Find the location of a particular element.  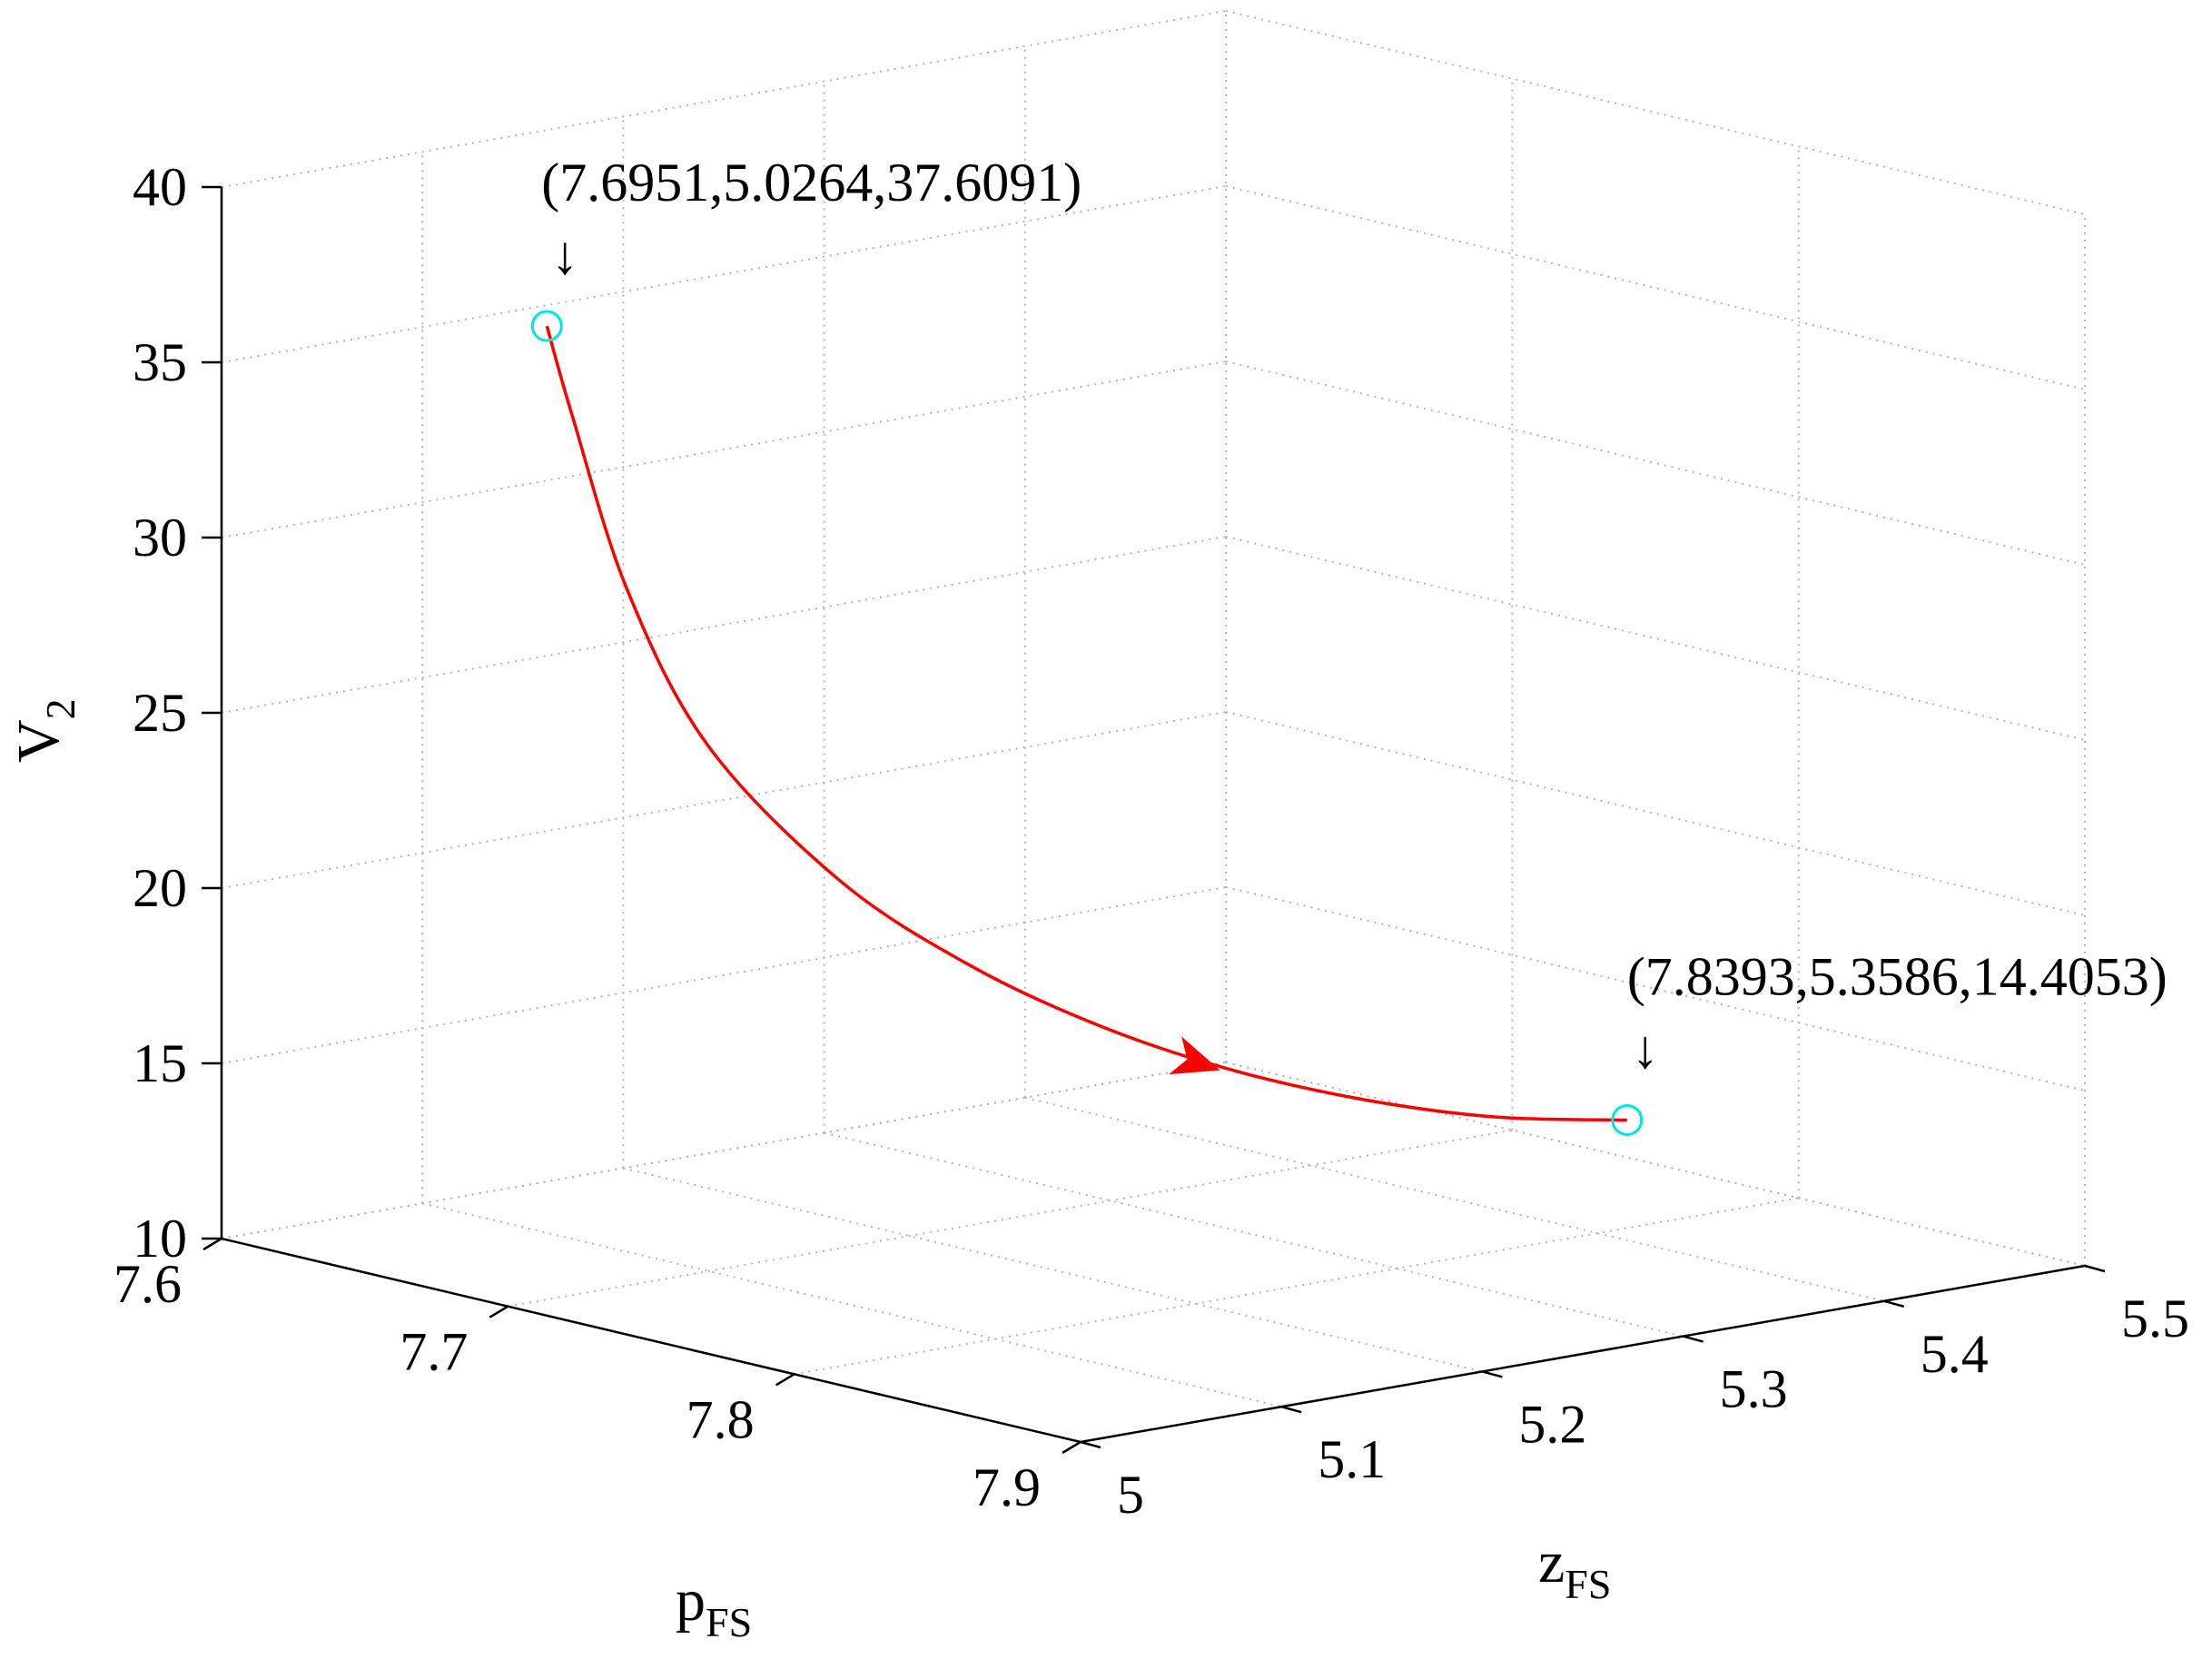

point-annotation-label: (7.6951,5.0264,37.6091) is located at coordinates (811, 182).